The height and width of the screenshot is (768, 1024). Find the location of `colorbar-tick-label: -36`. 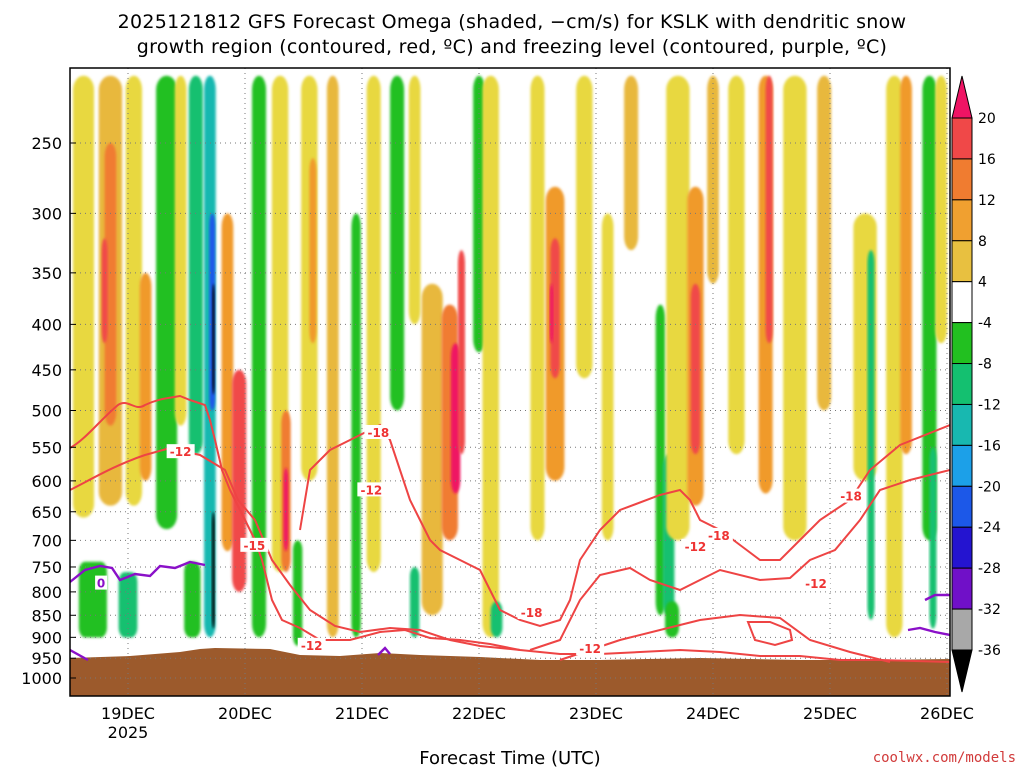

colorbar-tick-label: -36 is located at coordinates (989, 651).